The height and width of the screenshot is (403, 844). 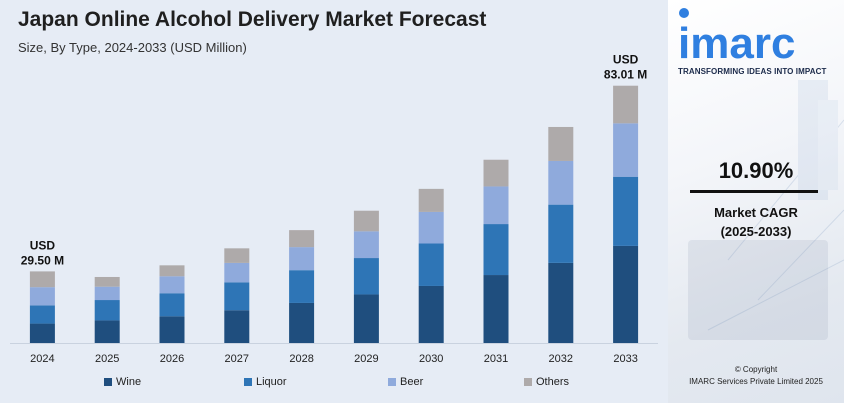 What do you see at coordinates (42, 359) in the screenshot?
I see `x-tick-label: 2024` at bounding box center [42, 359].